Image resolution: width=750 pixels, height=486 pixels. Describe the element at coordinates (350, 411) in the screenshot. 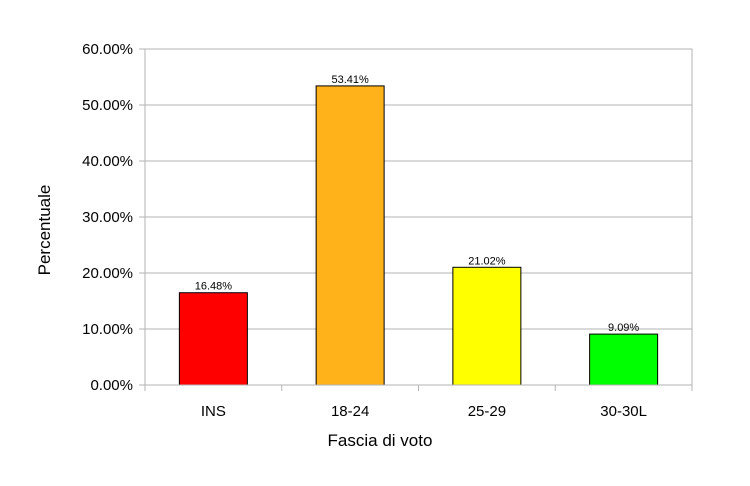

I see `x-category-label: 18-24` at that location.